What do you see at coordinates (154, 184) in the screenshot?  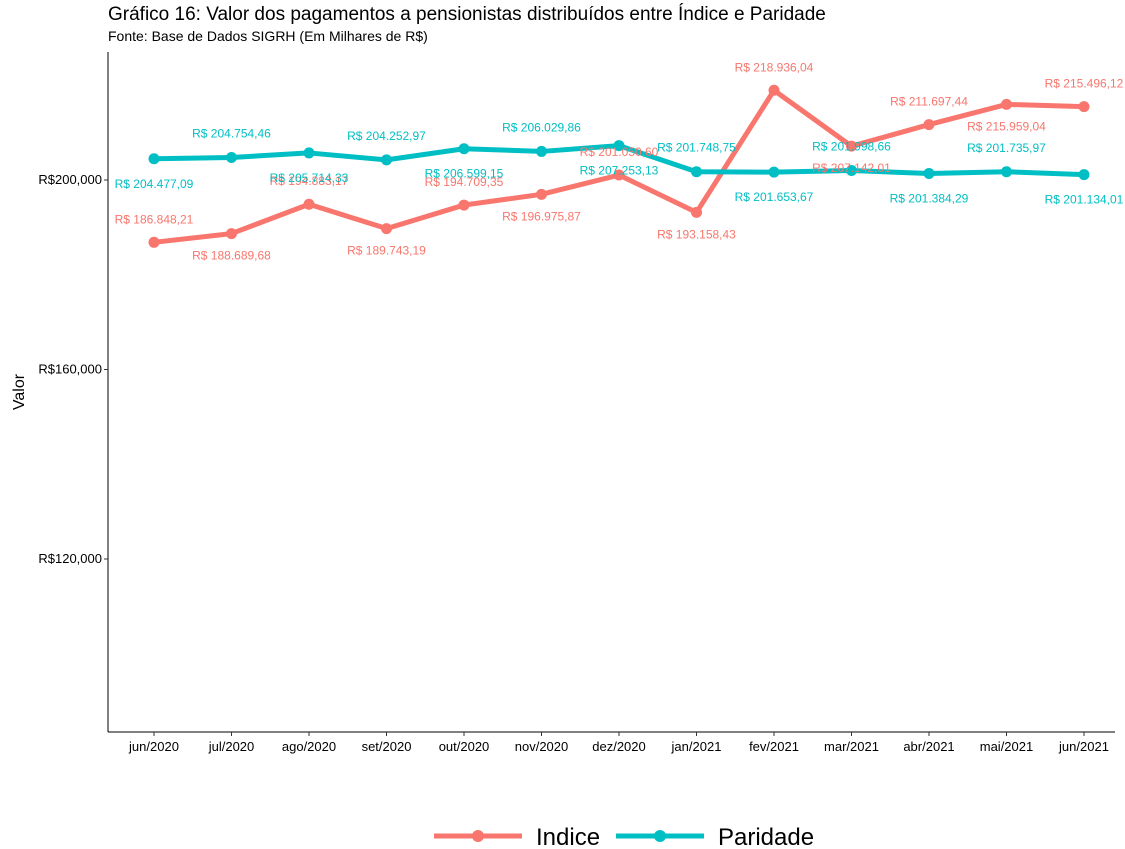 I see `data-label-paridade: R$ 204.477,09` at bounding box center [154, 184].